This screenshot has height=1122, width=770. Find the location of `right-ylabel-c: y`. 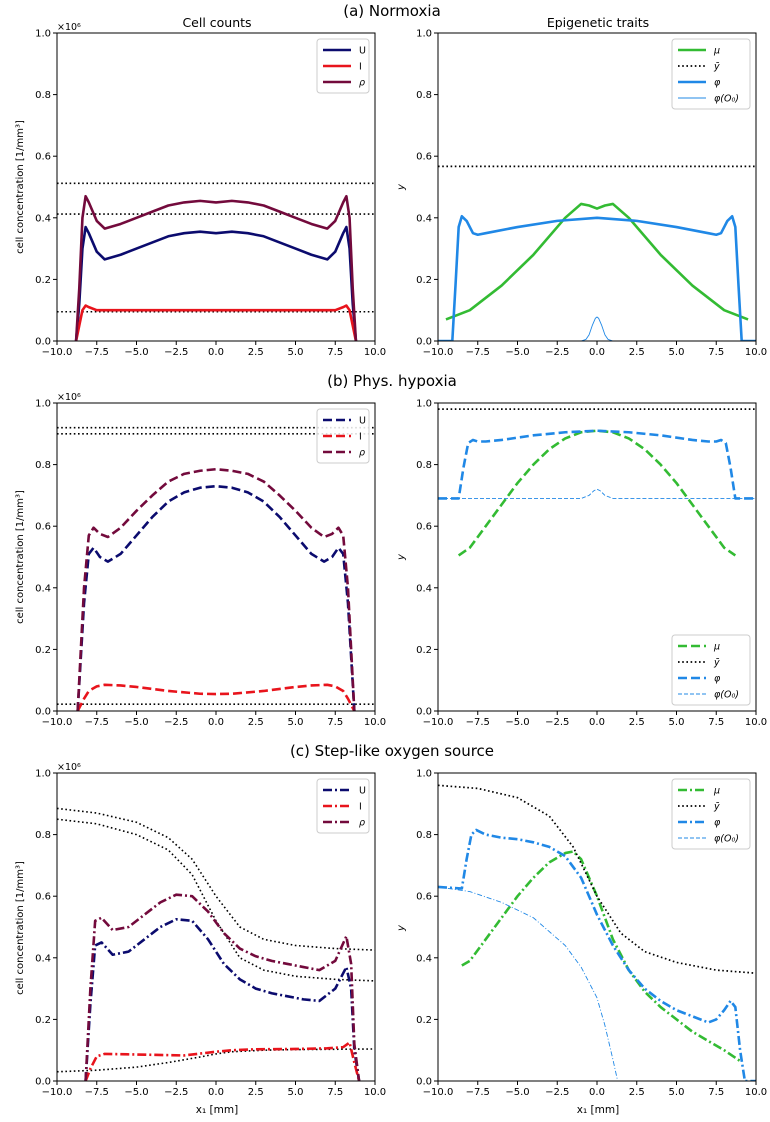

right-ylabel-c: y is located at coordinates (401, 928).